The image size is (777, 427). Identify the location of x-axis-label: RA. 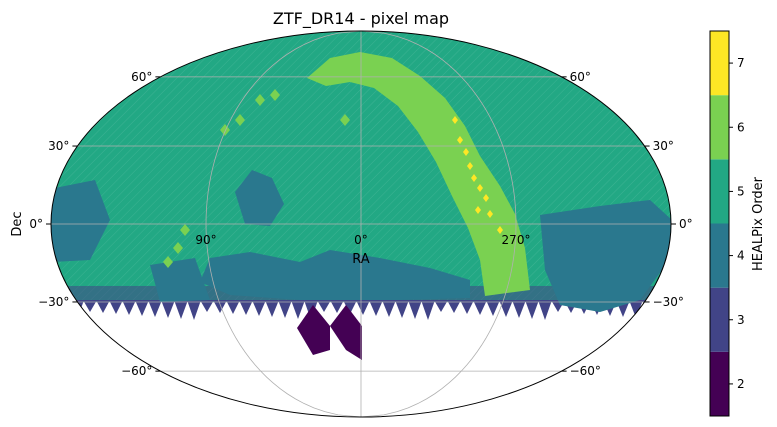
(361, 259).